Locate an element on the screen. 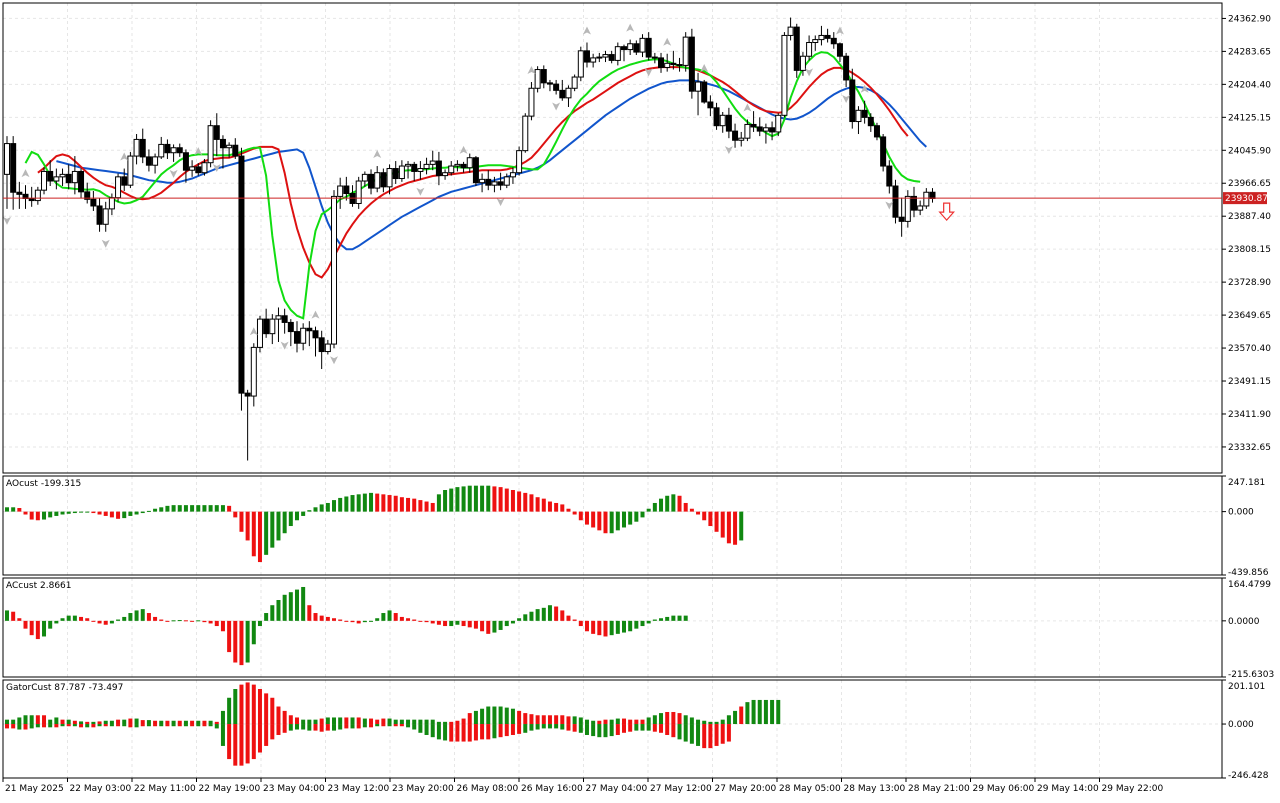 Image resolution: width=1280 pixels, height=803 pixels. y-tick-label: 23649.65 is located at coordinates (1249, 316).